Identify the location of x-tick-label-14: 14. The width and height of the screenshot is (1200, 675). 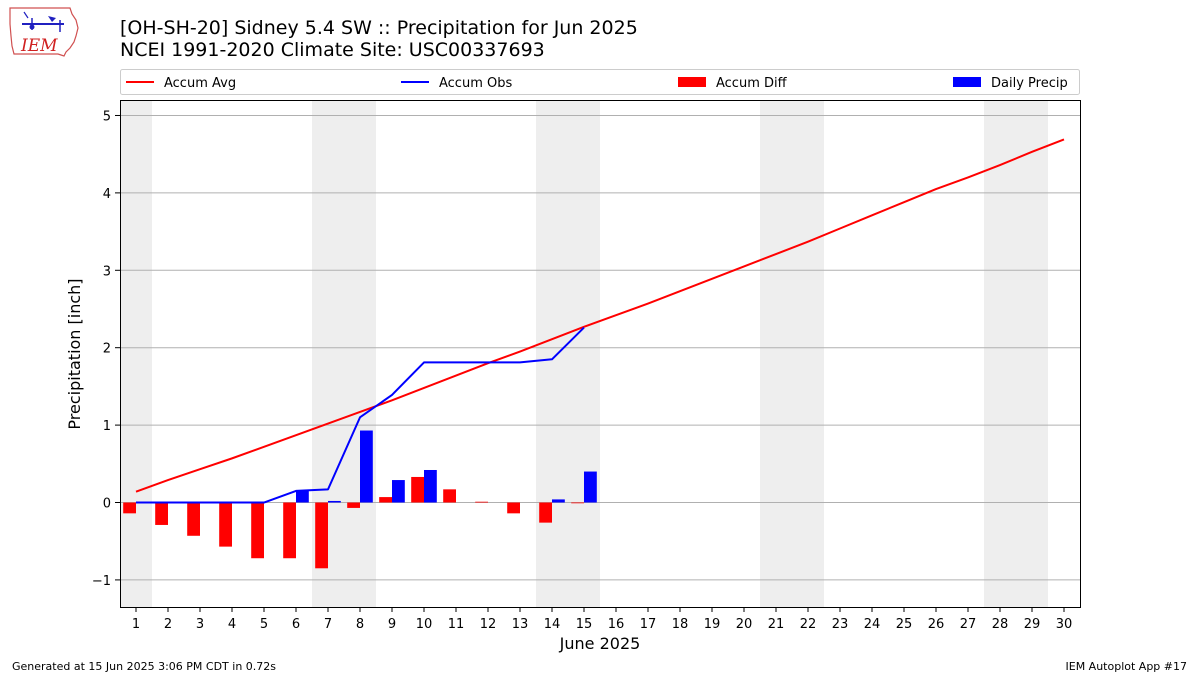
(552, 624).